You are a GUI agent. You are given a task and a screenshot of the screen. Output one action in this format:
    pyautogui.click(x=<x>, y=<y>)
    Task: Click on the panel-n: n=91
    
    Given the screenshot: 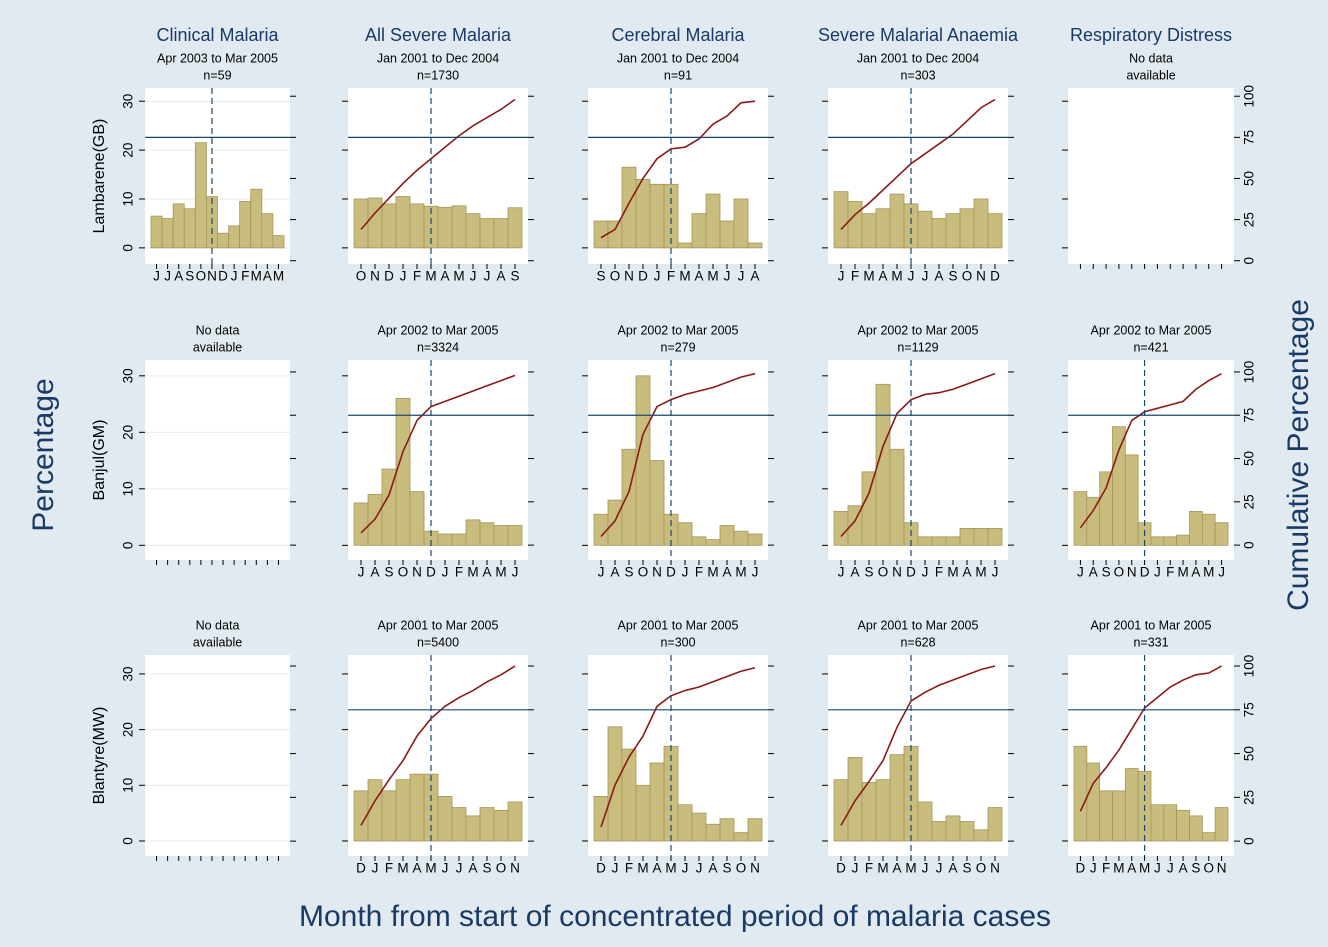 What is the action you would take?
    pyautogui.click(x=678, y=75)
    